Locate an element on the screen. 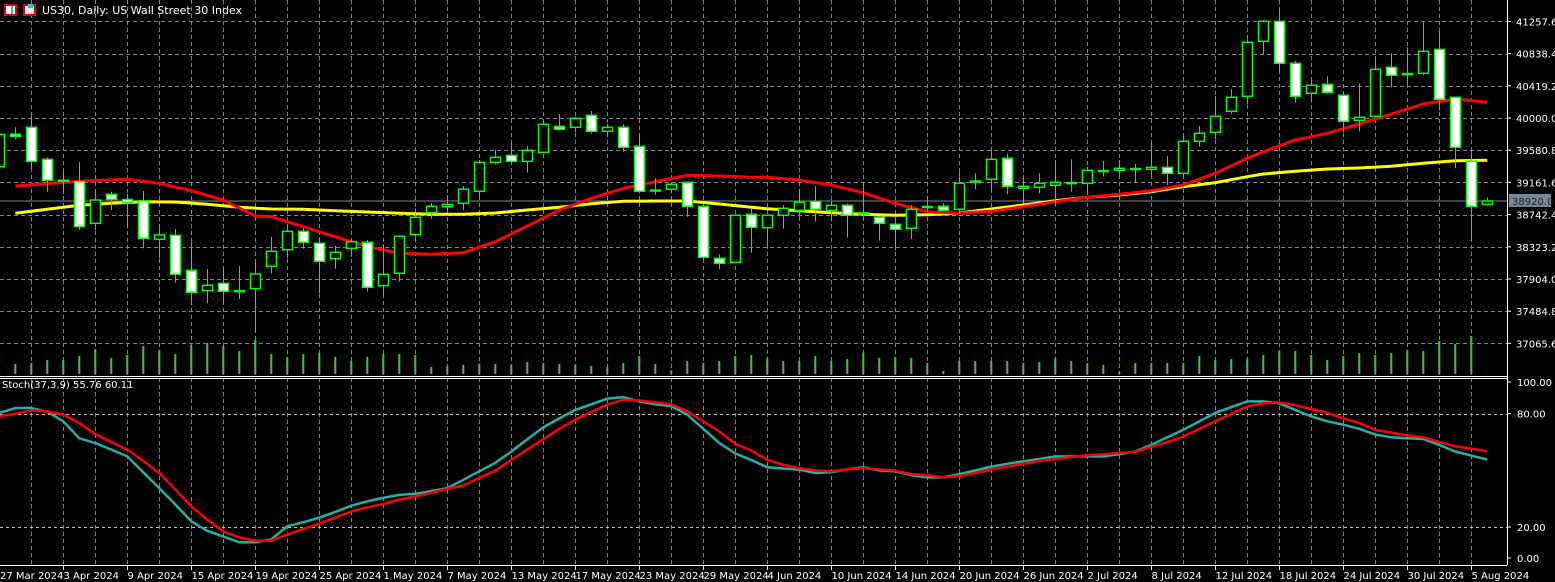 Image resolution: width=1555 pixels, height=582 pixels. stoch-axis-label: 80.00 is located at coordinates (1531, 415).